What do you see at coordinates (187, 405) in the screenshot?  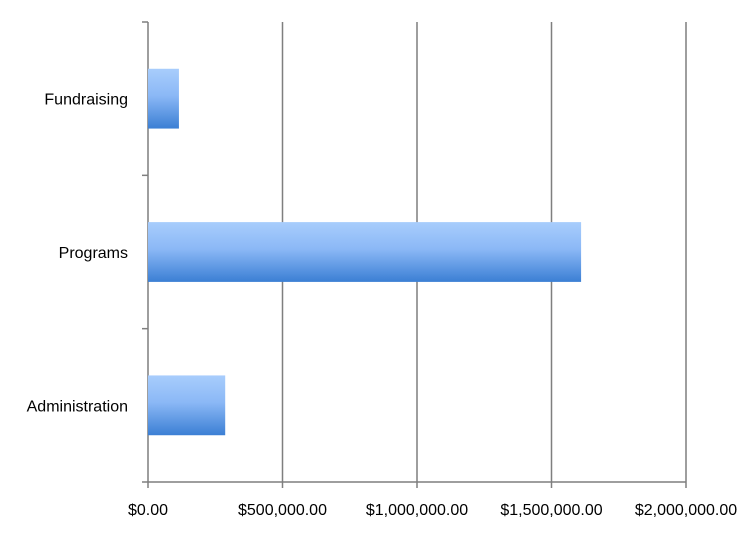 I see `bar-administration` at bounding box center [187, 405].